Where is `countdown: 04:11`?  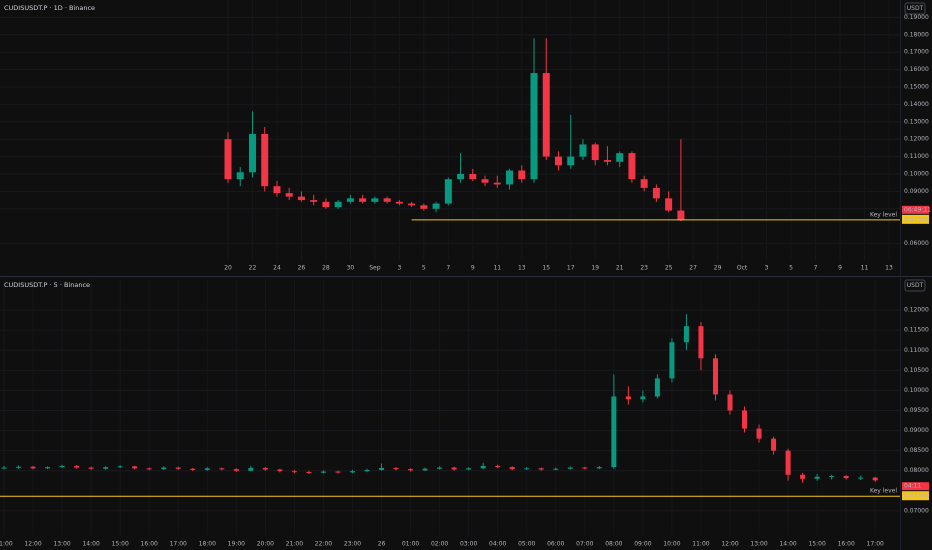 countdown: 04:11 is located at coordinates (912, 486).